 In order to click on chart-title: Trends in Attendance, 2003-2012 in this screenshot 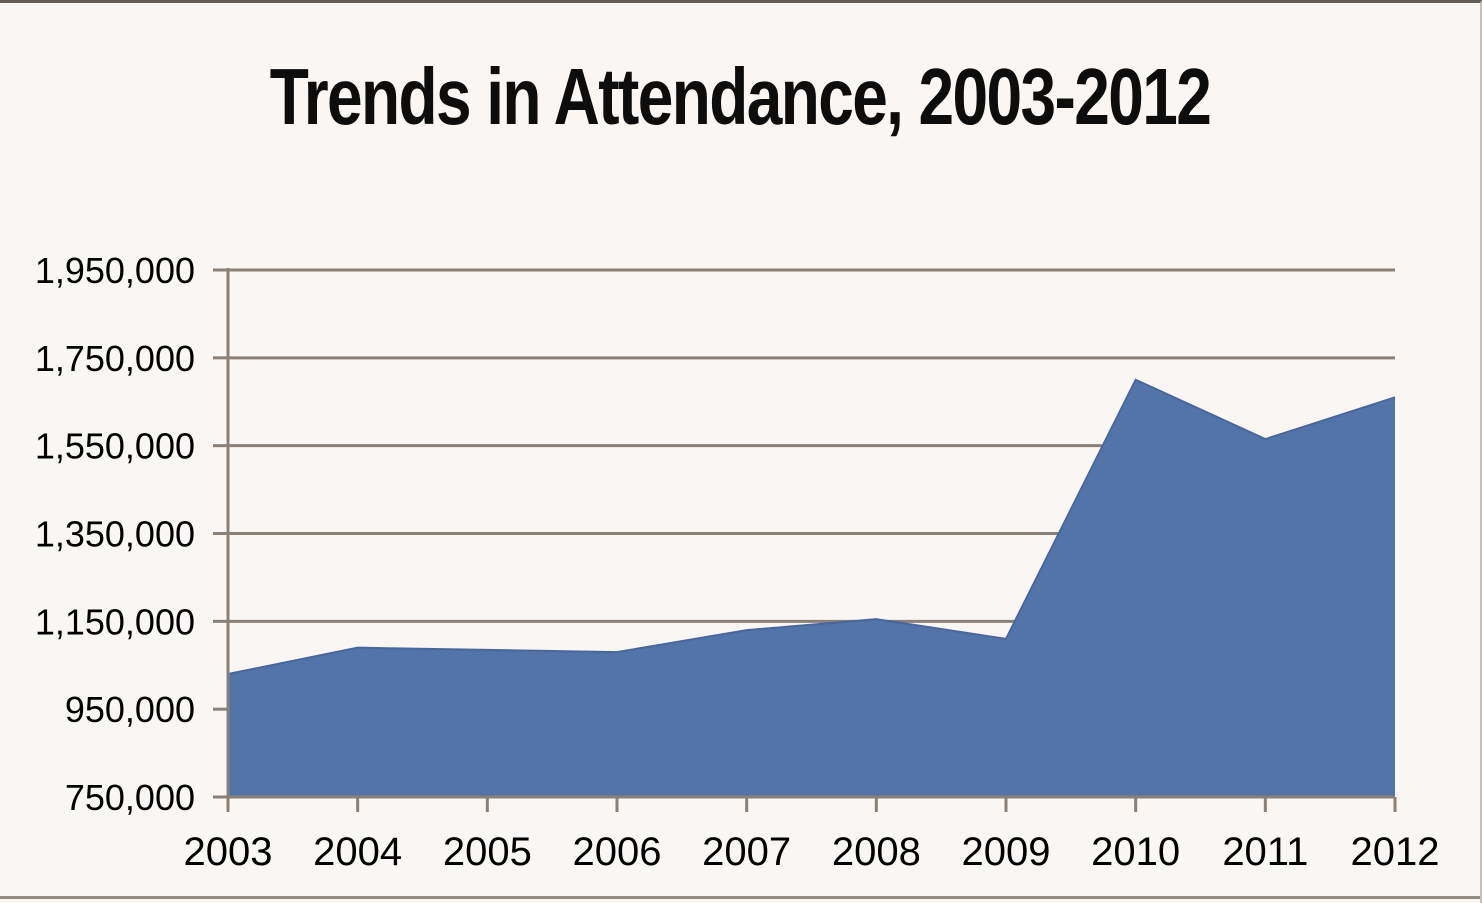, I will do `click(740, 96)`.